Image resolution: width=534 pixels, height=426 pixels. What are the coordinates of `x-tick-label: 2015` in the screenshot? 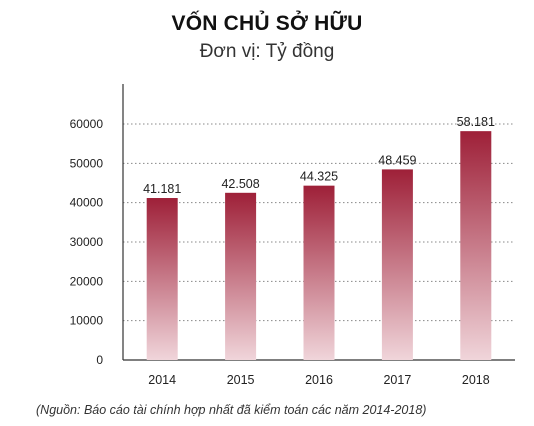 It's located at (241, 380).